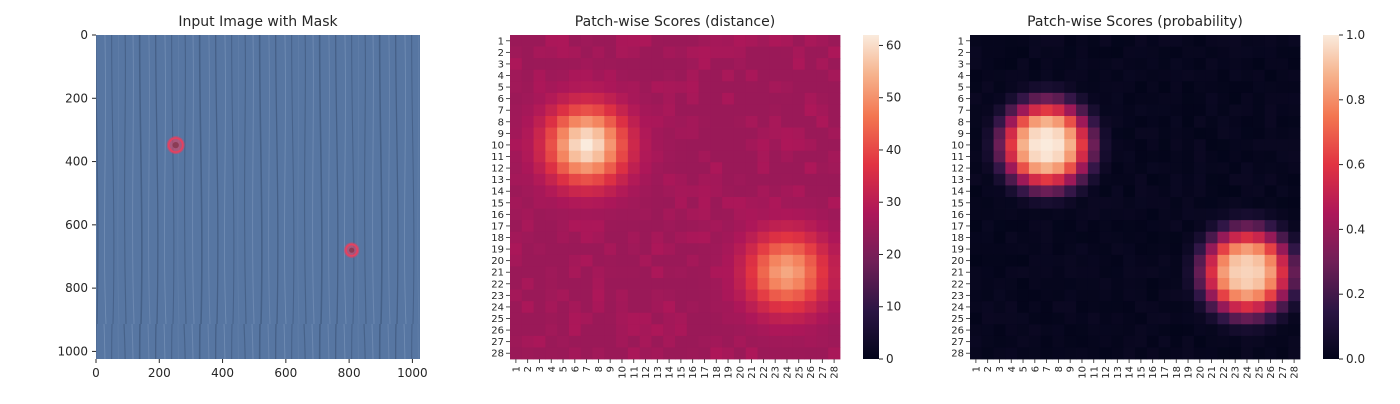 Image resolution: width=1400 pixels, height=404 pixels. Describe the element at coordinates (988, 369) in the screenshot. I see `heatmap-x-tick-label: 2` at that location.